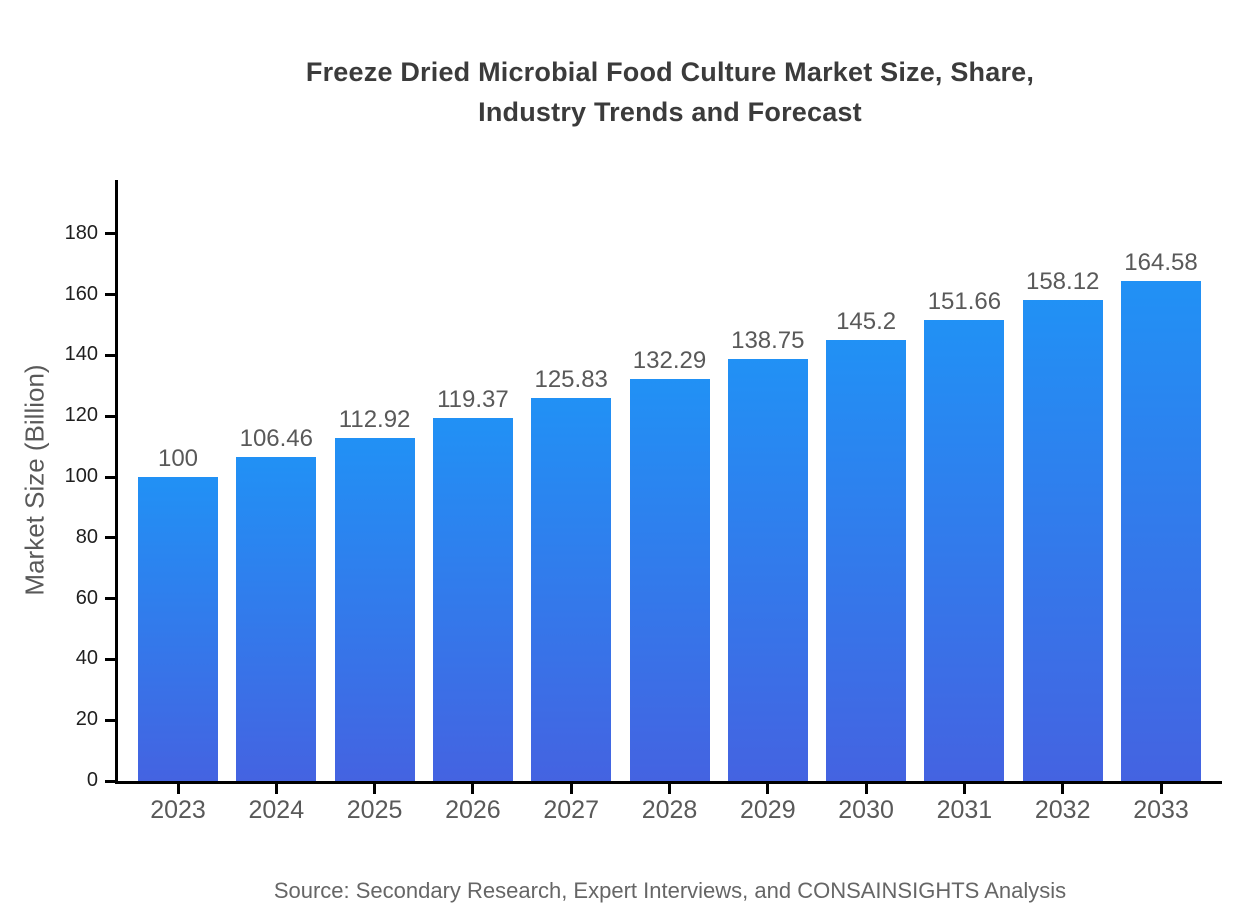  What do you see at coordinates (86, 536) in the screenshot?
I see `y-tick-label: 80` at bounding box center [86, 536].